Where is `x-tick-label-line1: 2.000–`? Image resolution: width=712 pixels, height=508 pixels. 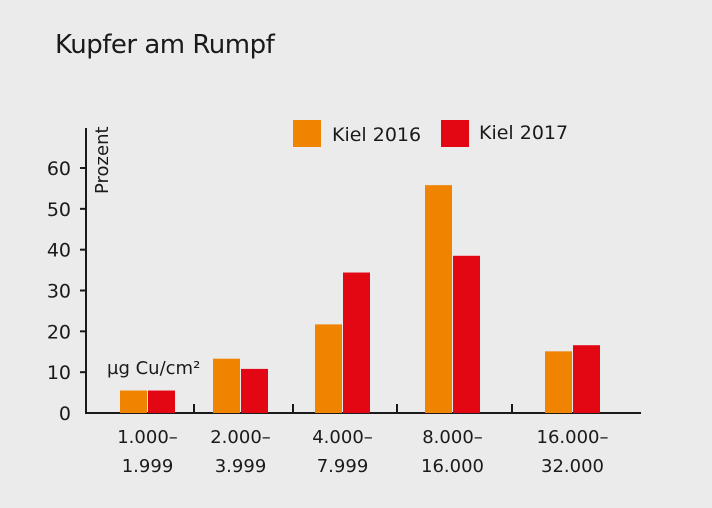 x-tick-label-line1: 2.000– is located at coordinates (240, 437).